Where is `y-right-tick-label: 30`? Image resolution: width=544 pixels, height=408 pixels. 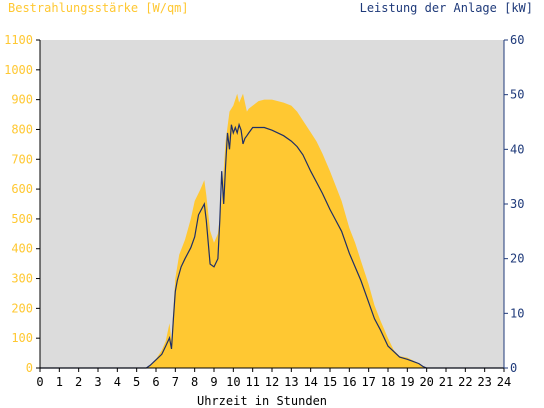 y-right-tick-label: 30 is located at coordinates (517, 204).